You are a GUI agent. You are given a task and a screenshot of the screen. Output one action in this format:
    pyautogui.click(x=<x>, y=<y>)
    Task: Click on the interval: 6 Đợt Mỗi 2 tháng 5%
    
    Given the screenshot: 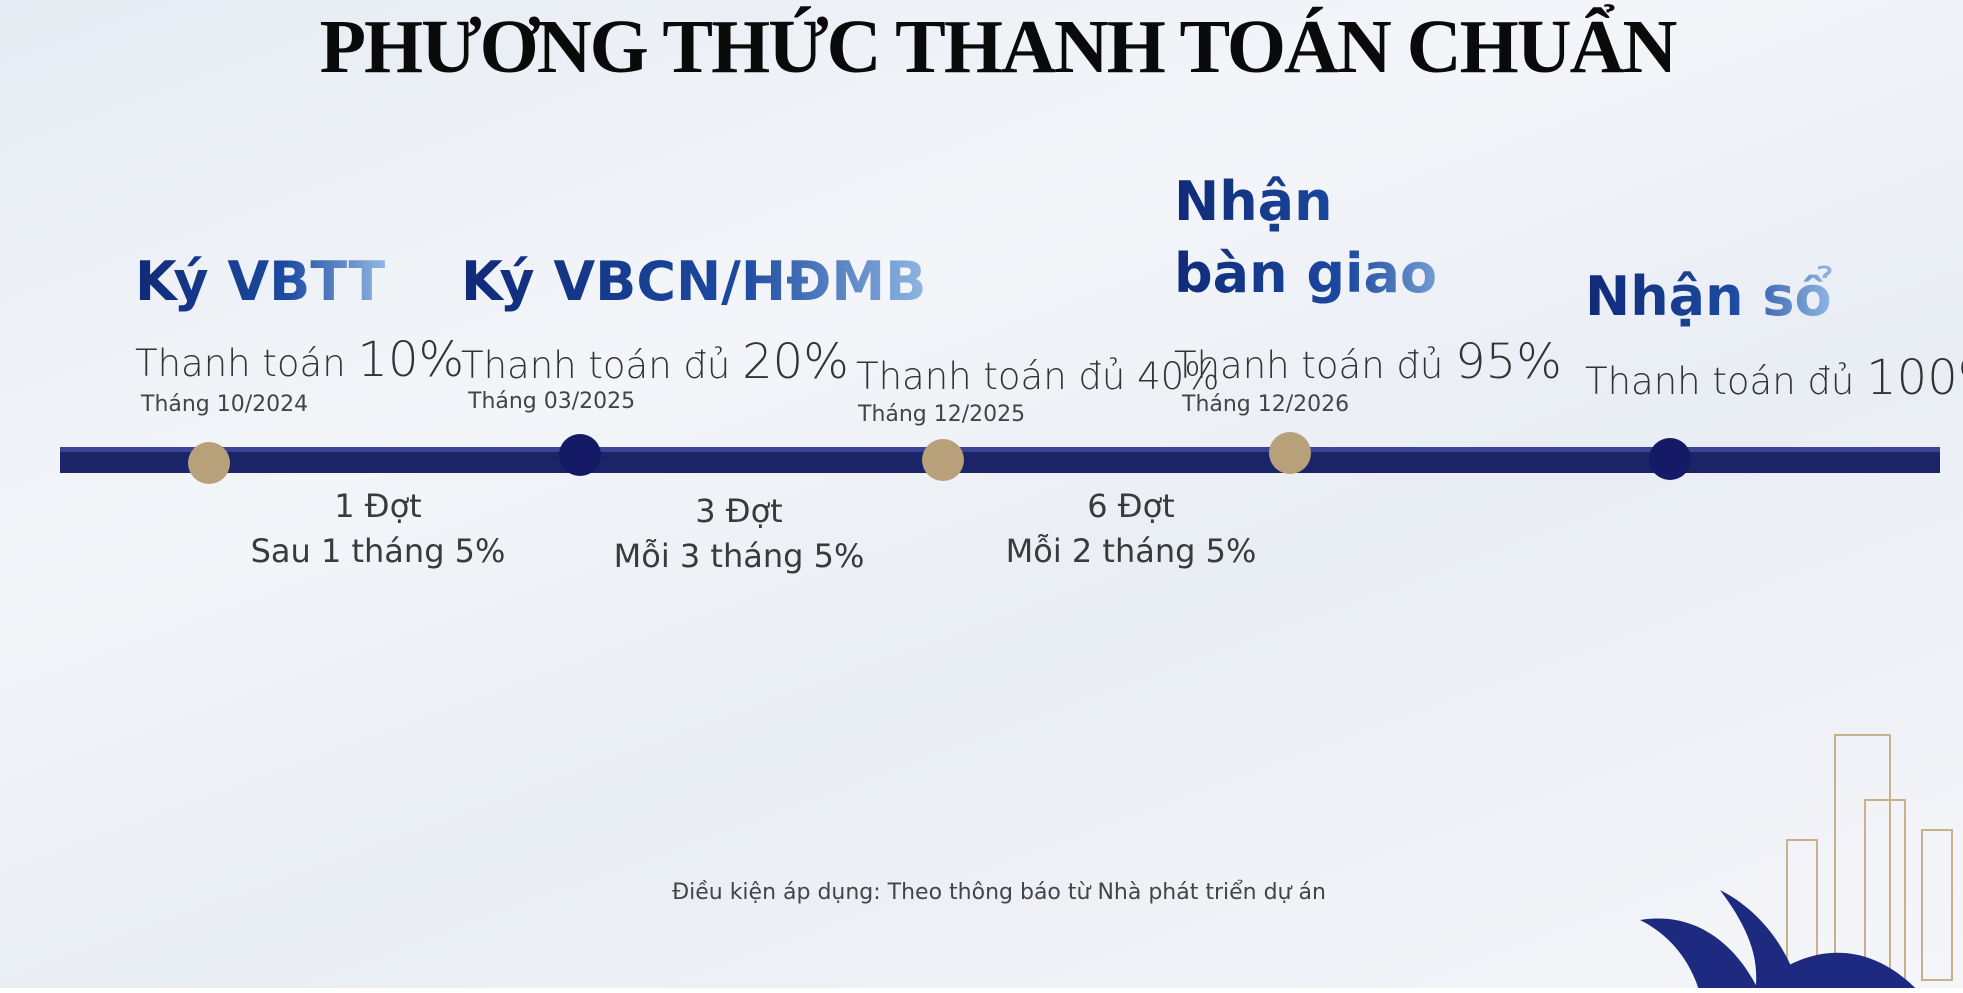 What is the action you would take?
    pyautogui.click(x=1131, y=529)
    